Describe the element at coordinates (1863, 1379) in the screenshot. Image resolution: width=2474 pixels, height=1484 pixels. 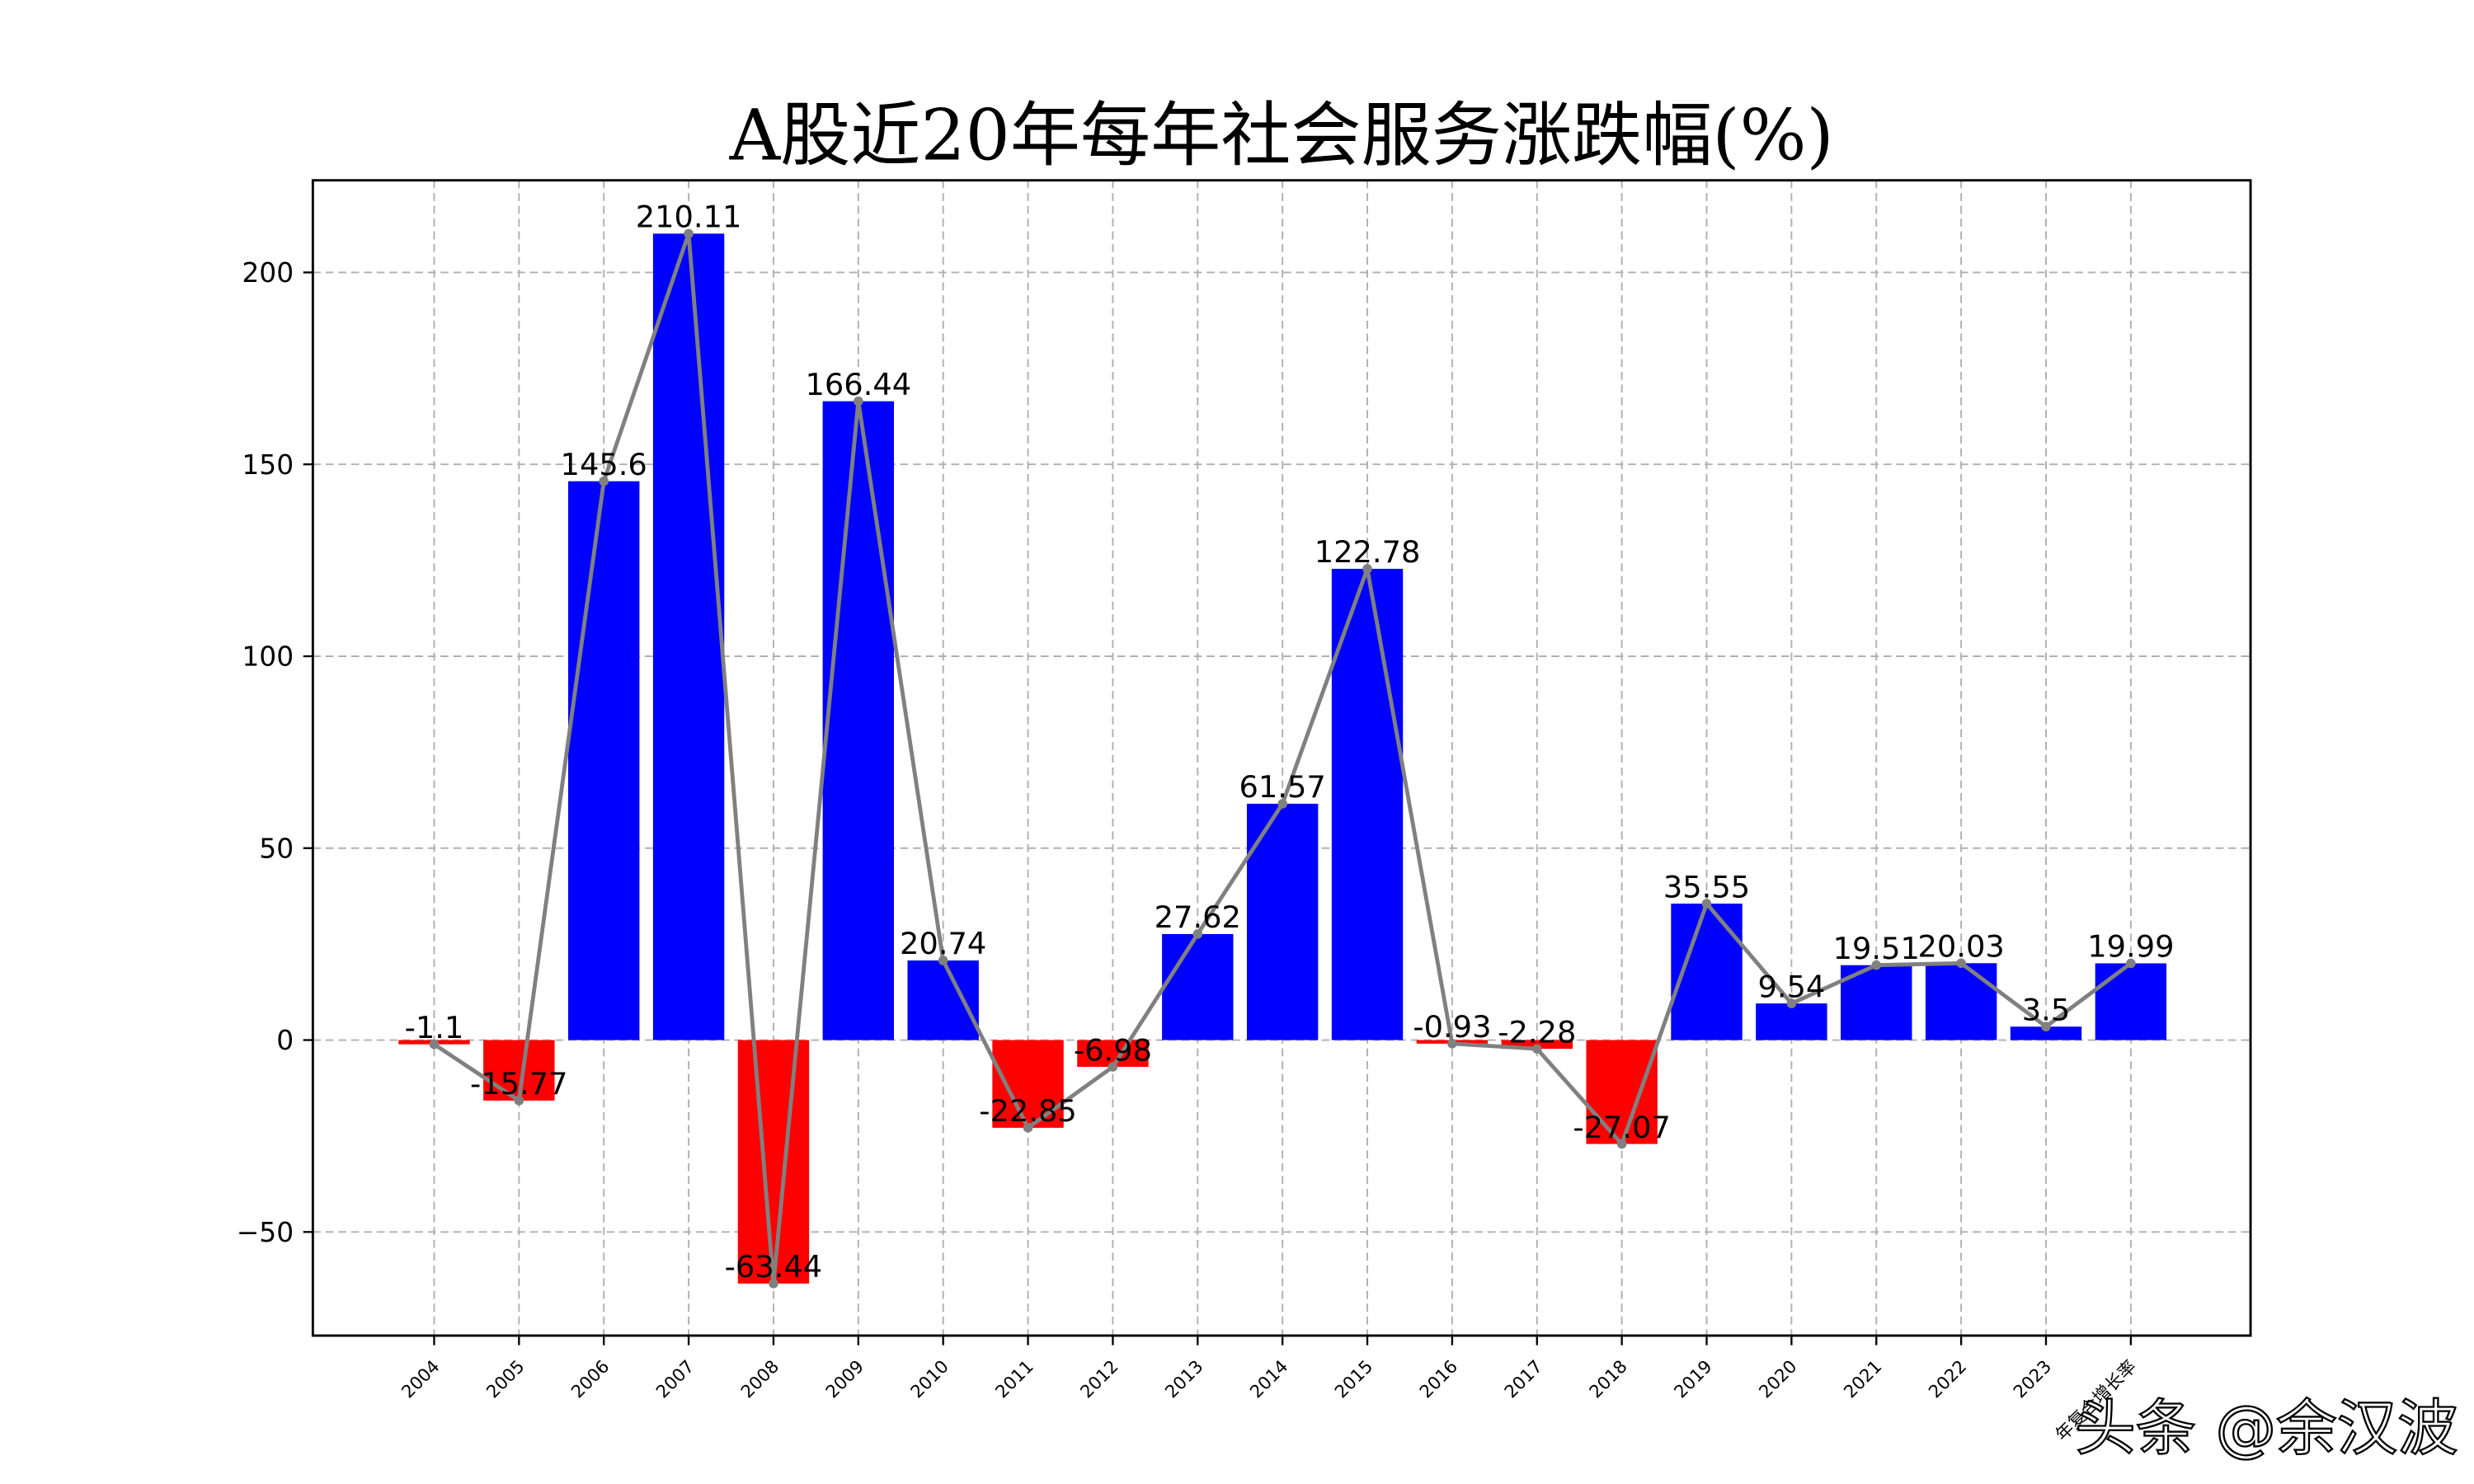
I see `x-tick-label: 2021` at that location.